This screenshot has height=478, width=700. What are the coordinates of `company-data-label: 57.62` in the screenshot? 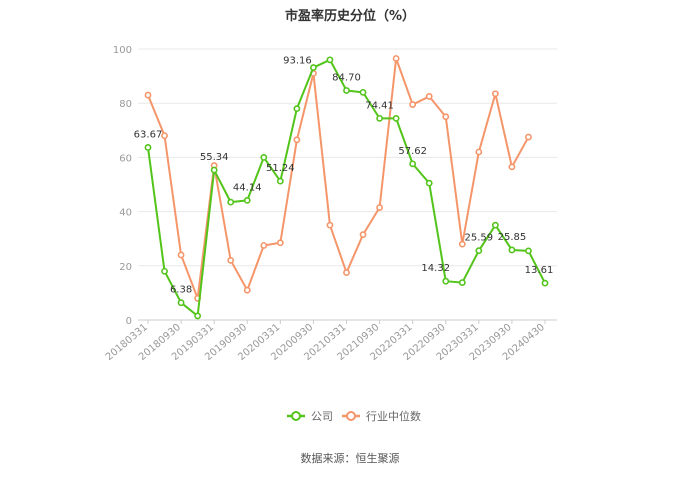 It's located at (412, 151).